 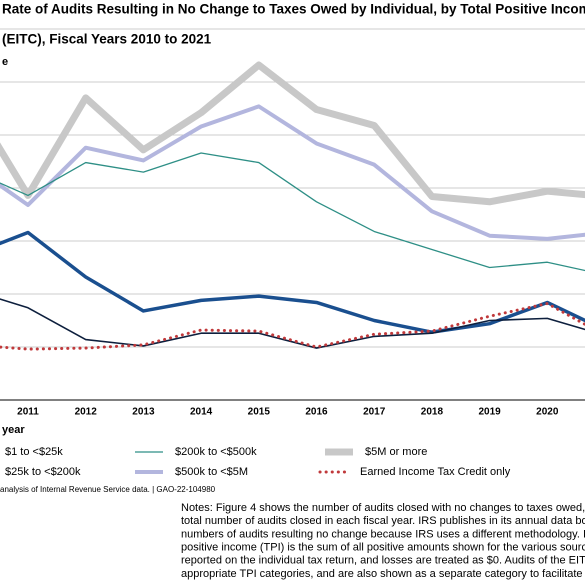 I want to click on legend-label: $500k to <$5M, so click(x=211, y=472).